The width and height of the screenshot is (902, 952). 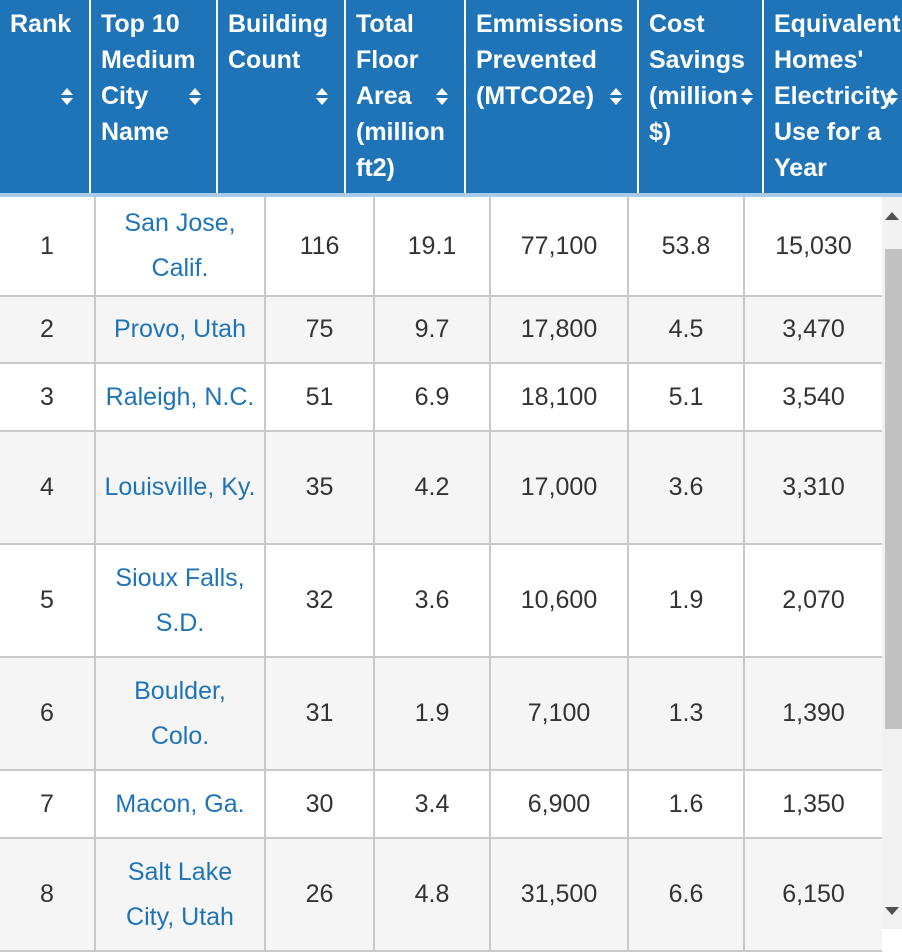 I want to click on header-label: Building Count, so click(x=278, y=42).